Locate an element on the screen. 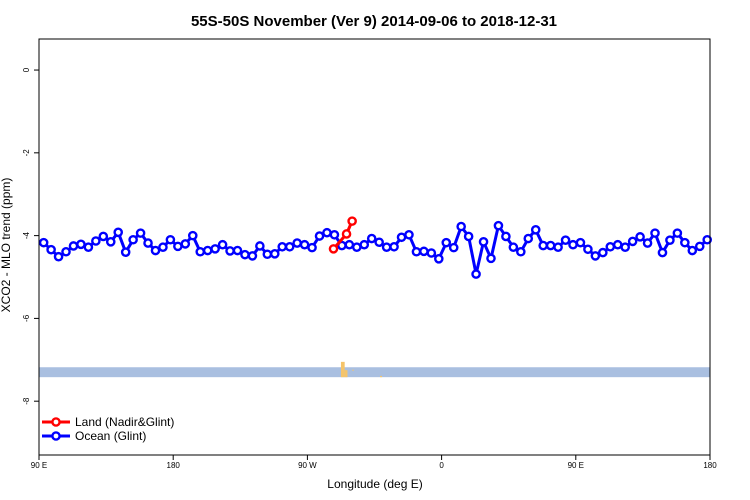 The image size is (750, 500). legend-ocean-label: Ocean (Glint) is located at coordinates (110, 436).